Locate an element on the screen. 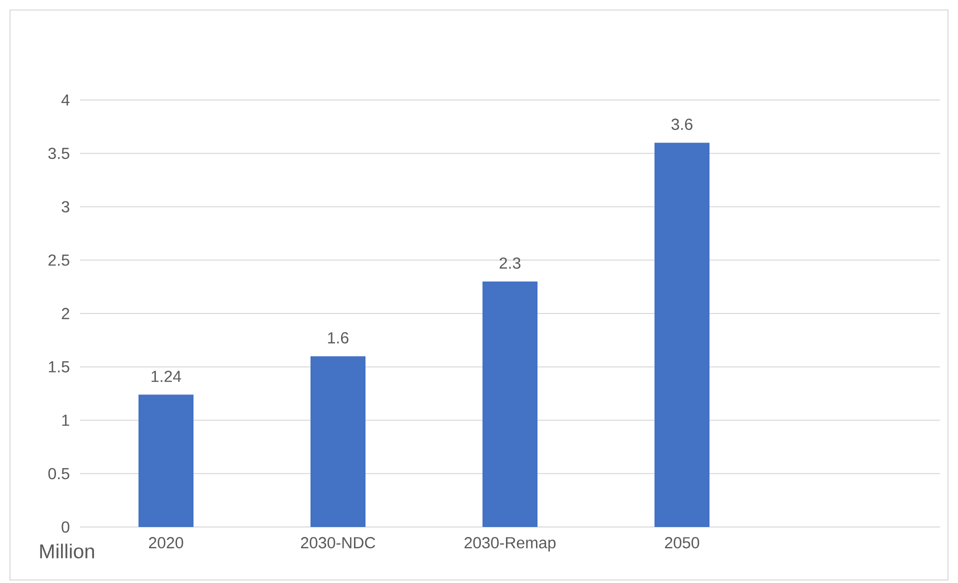  y-tick-label: 1 is located at coordinates (66, 420).